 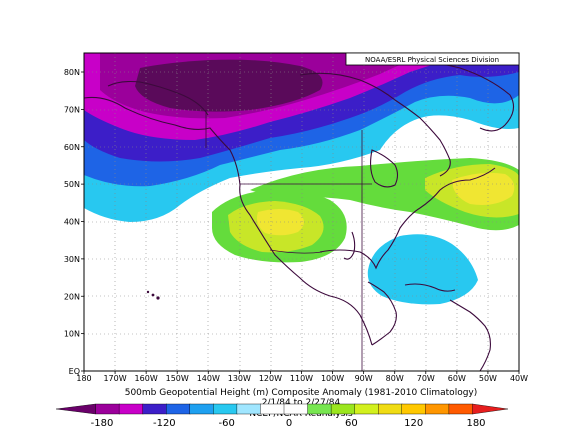 I want to click on latitude-label: 80N, so click(x=72, y=72).